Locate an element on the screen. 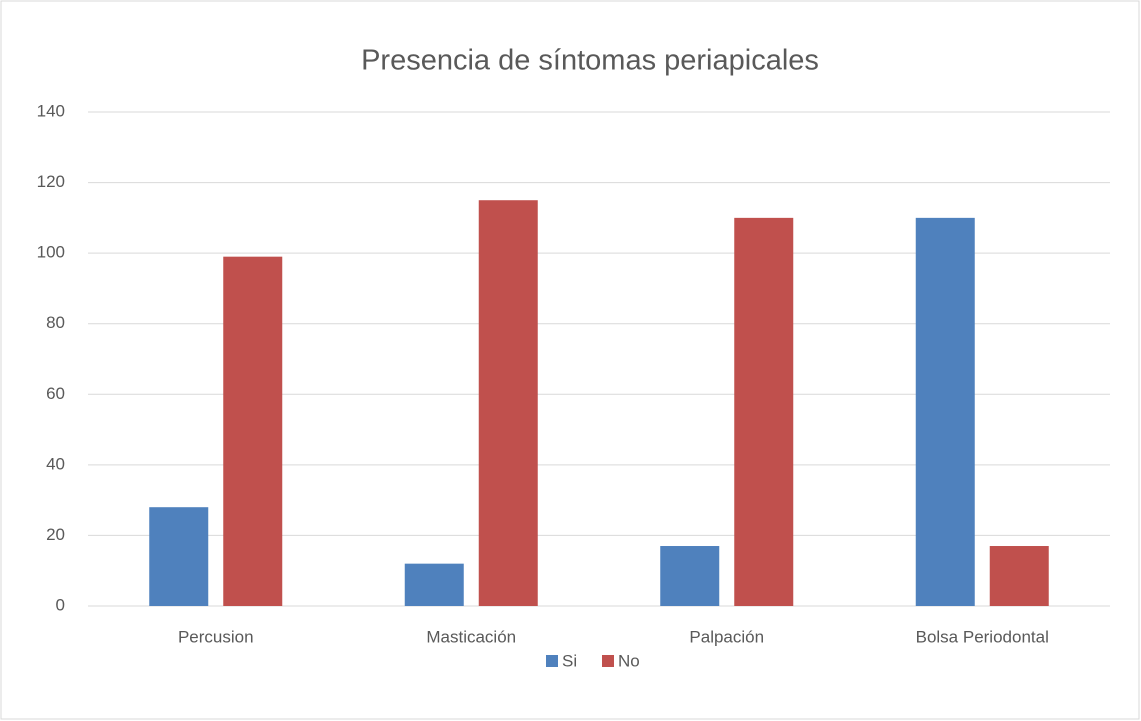 The height and width of the screenshot is (721, 1141). y-tick-label: 120 is located at coordinates (51, 181).